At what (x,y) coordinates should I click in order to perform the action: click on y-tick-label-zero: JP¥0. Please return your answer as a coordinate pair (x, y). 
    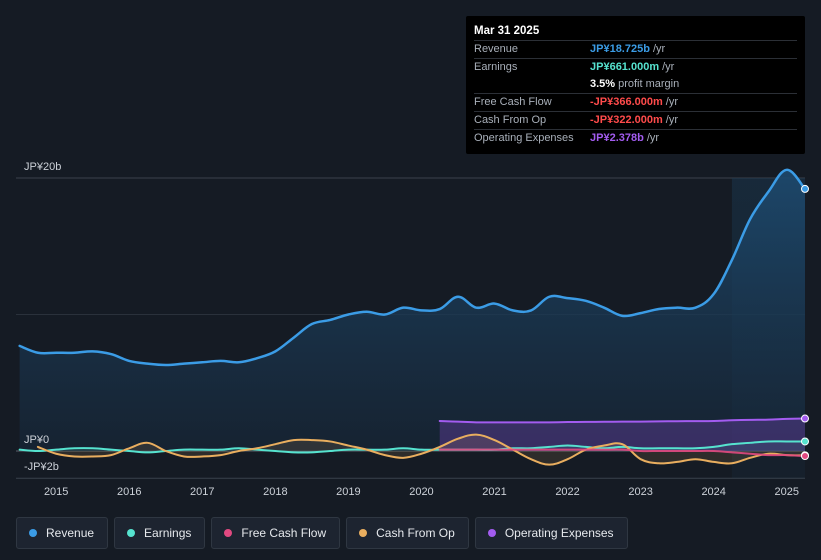
    Looking at the image, I should click on (36, 440).